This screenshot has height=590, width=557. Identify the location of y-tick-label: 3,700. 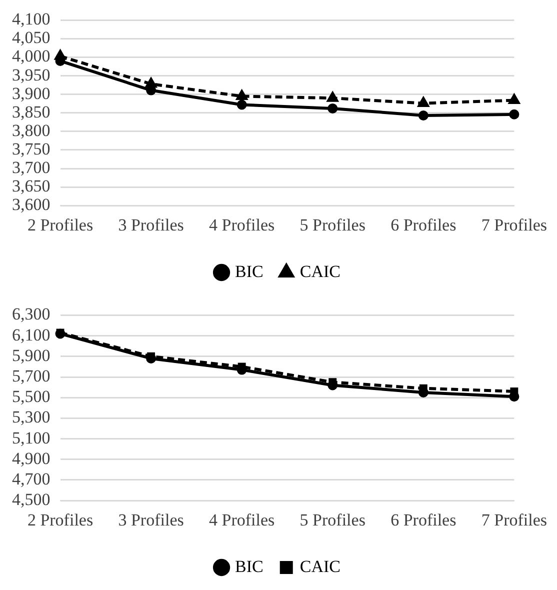
(31, 167).